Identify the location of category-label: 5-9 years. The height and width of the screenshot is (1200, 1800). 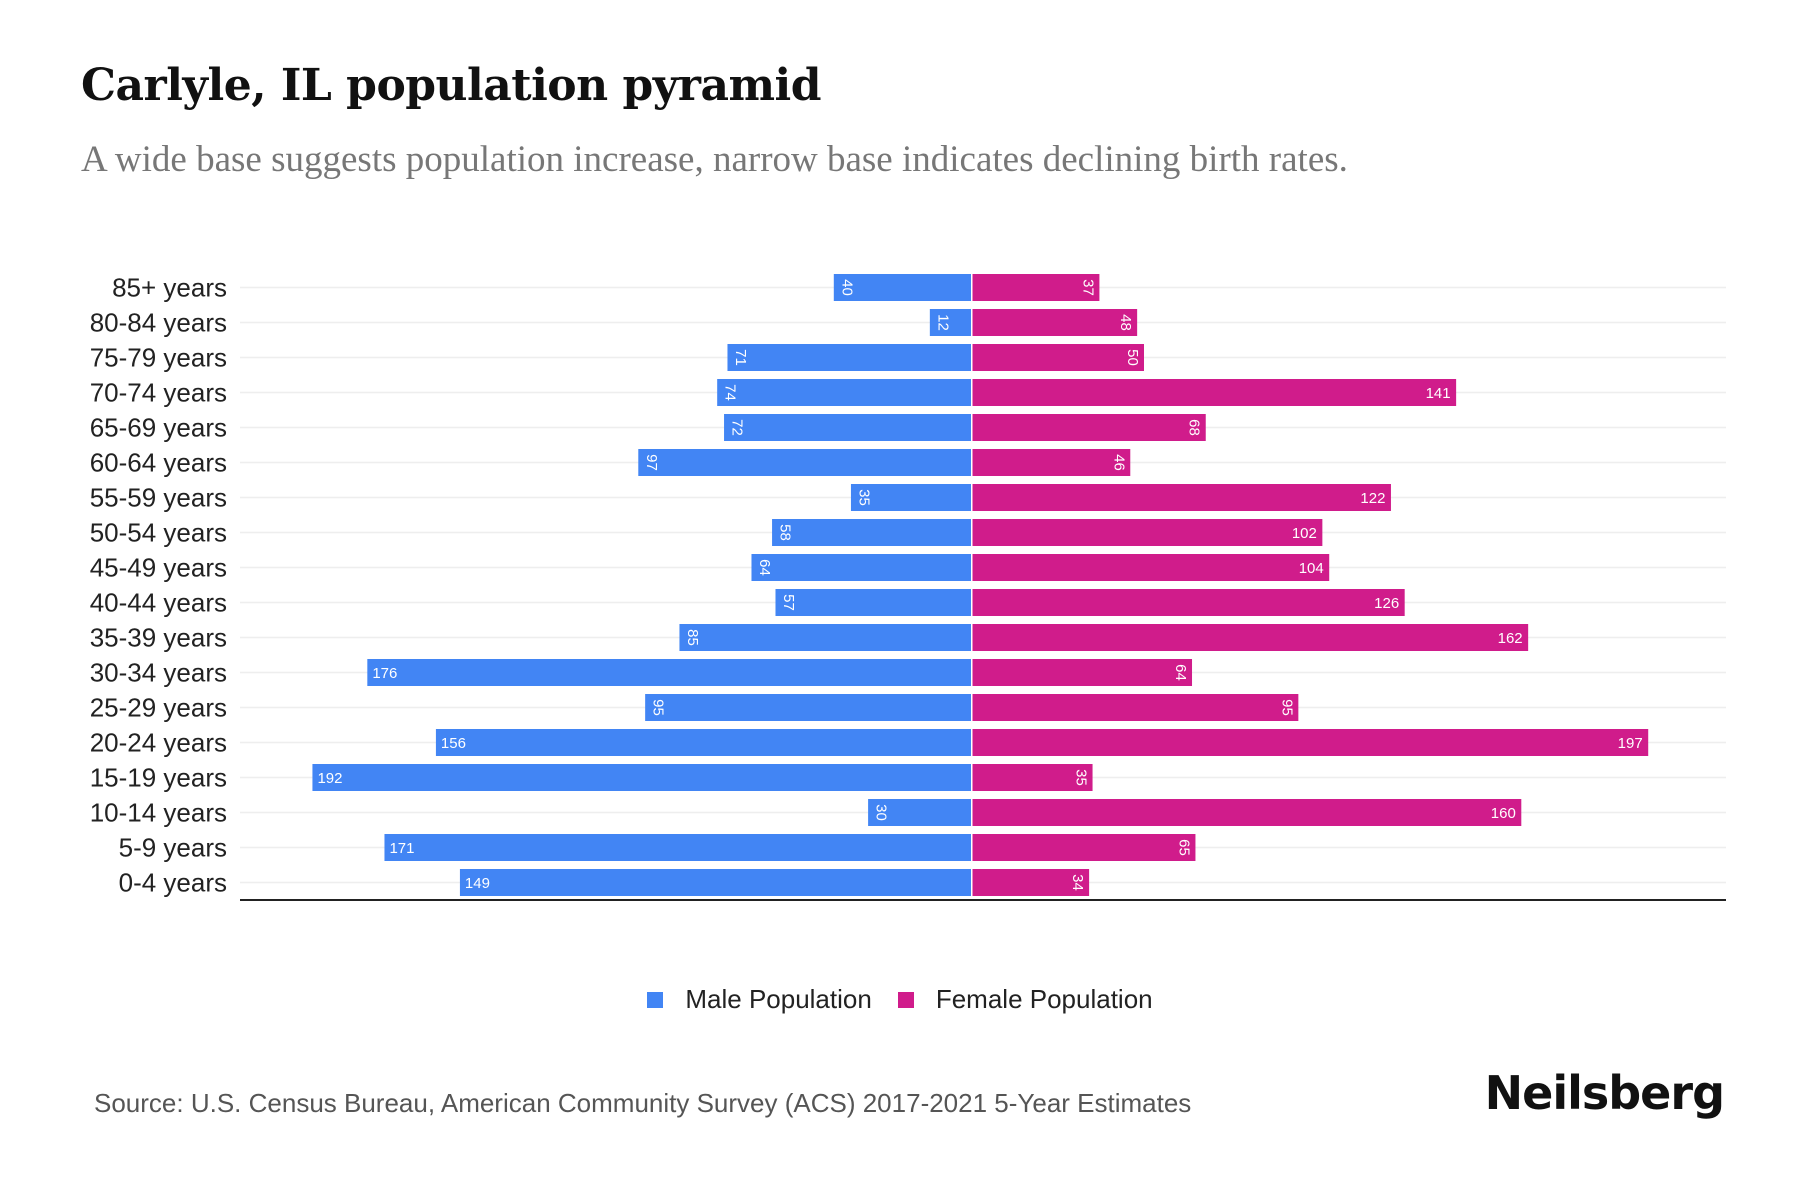
(173, 848).